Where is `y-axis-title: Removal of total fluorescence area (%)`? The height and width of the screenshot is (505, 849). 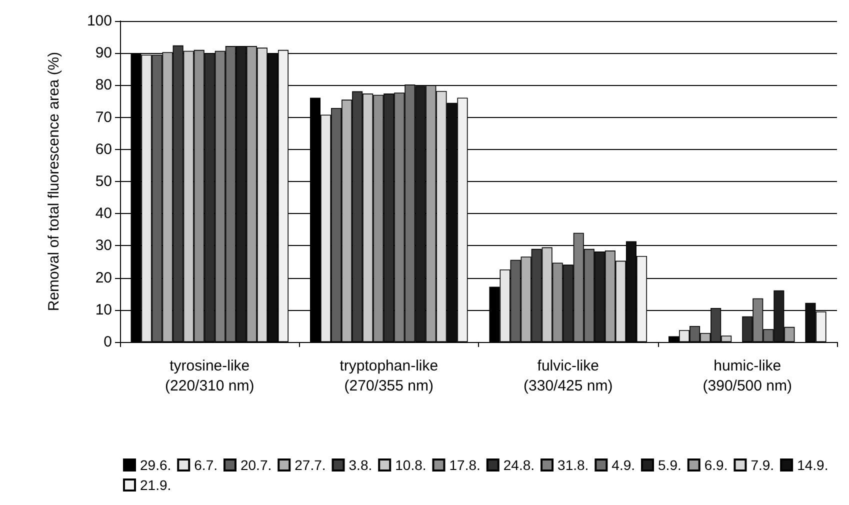
y-axis-title: Removal of total fluorescence area (%) is located at coordinates (54, 182).